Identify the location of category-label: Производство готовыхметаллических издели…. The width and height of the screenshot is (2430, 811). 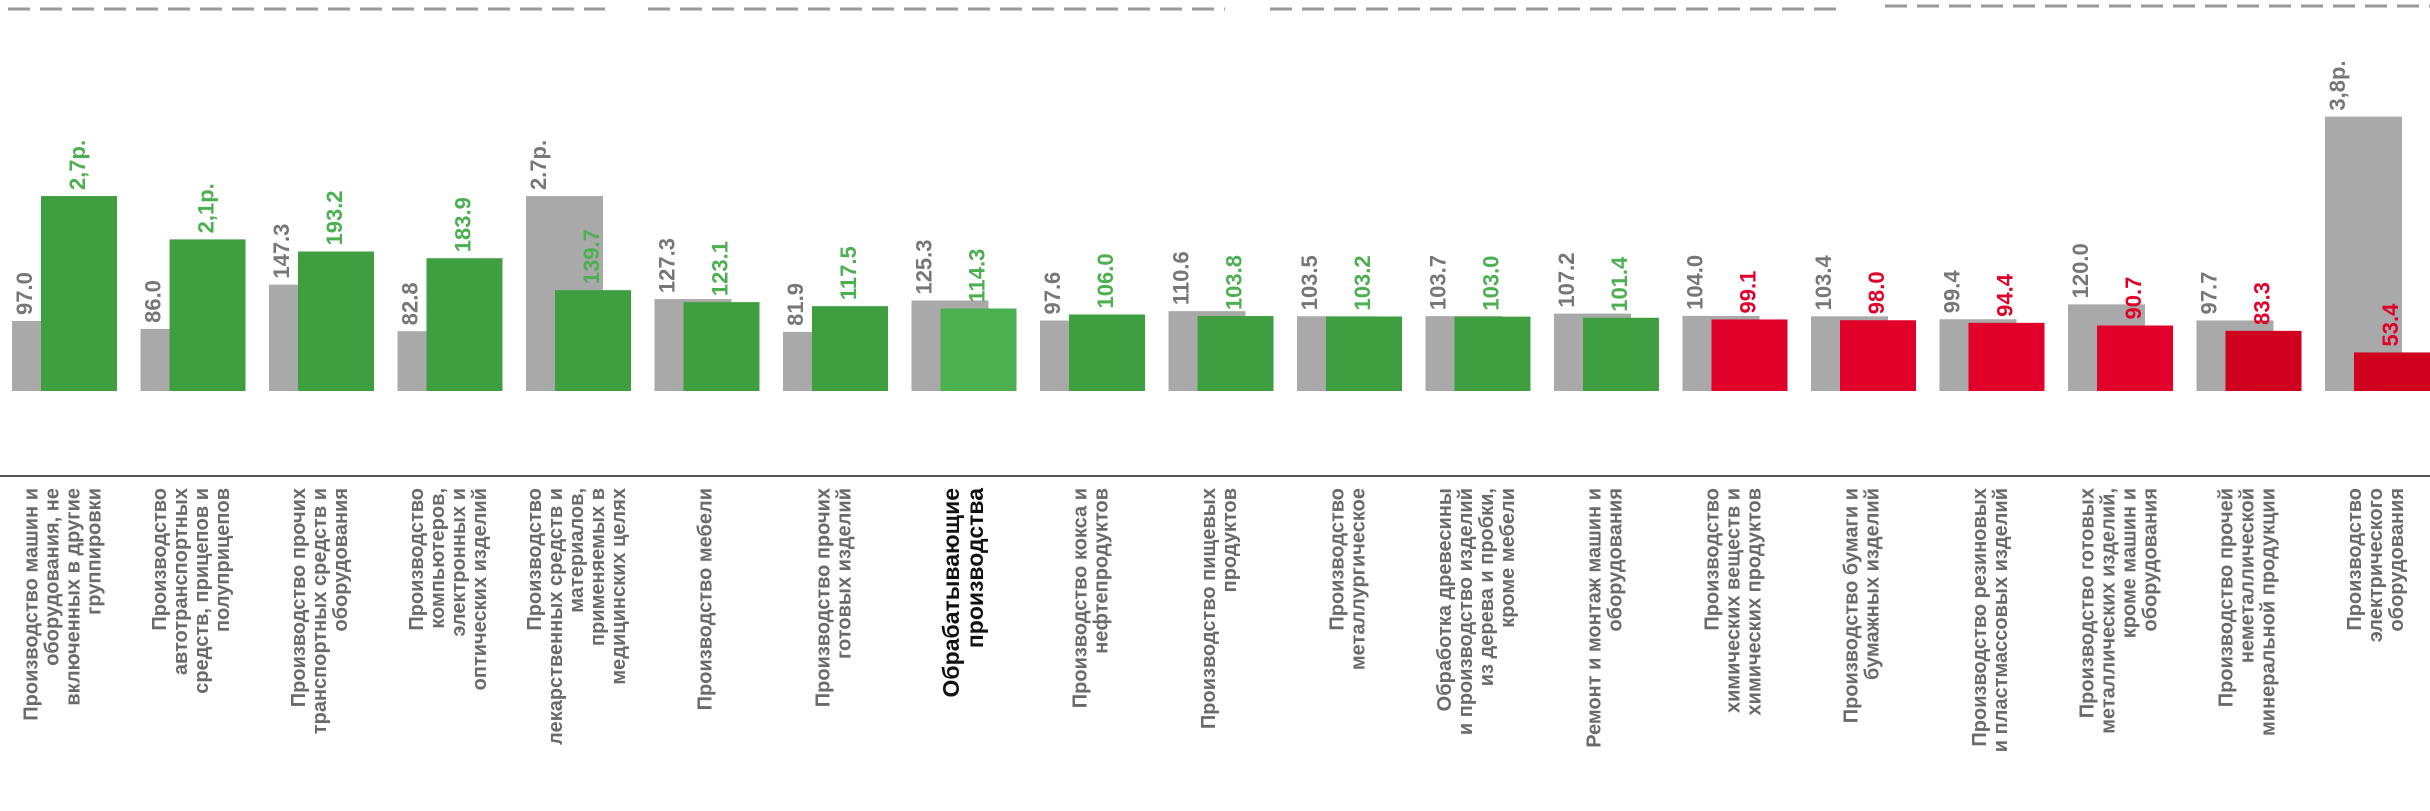
(2119, 611).